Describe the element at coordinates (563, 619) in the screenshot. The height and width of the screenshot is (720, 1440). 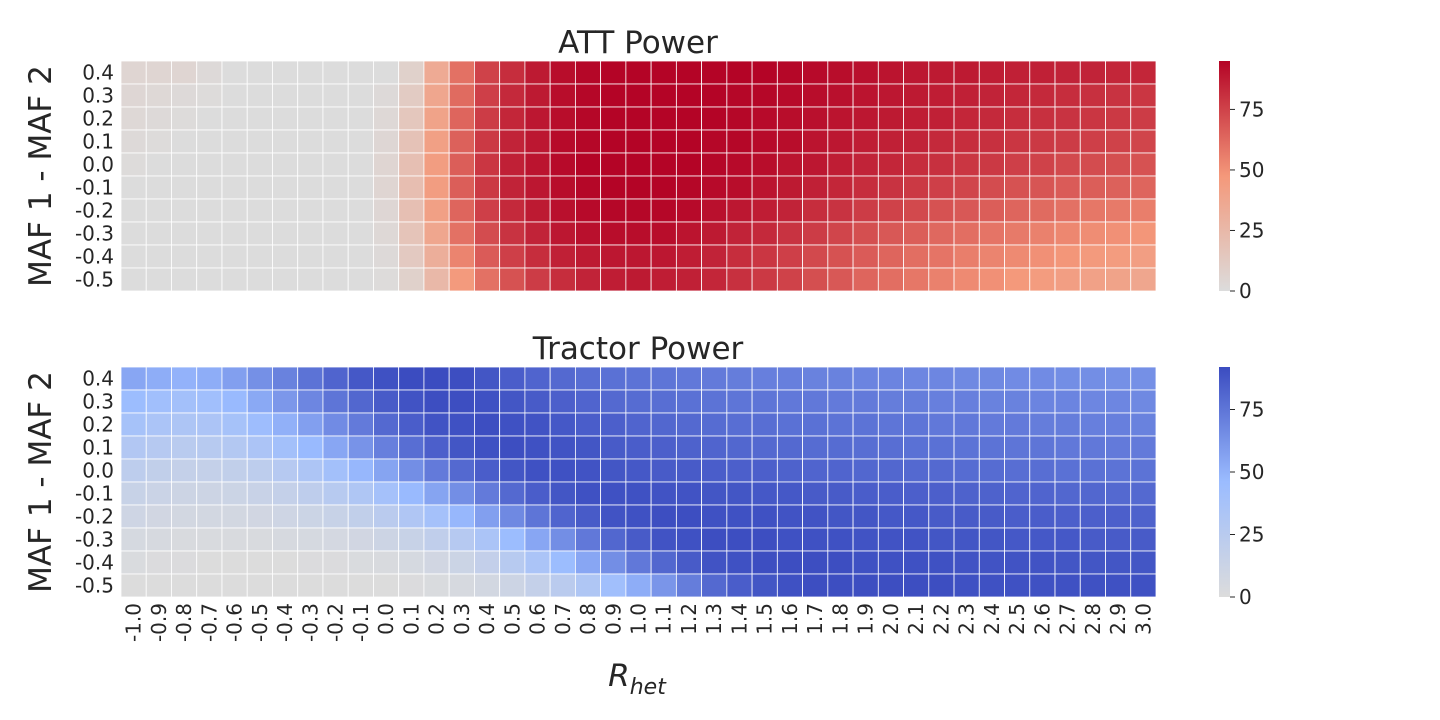
I see `x-tick-label: 0.7` at that location.